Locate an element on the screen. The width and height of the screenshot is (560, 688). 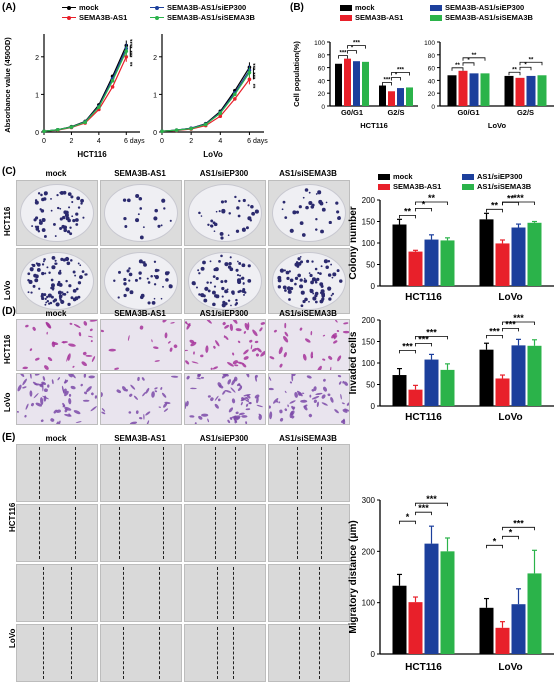
y-axis-label: Absorbance value (450OD) is located at coordinates (7, 85).